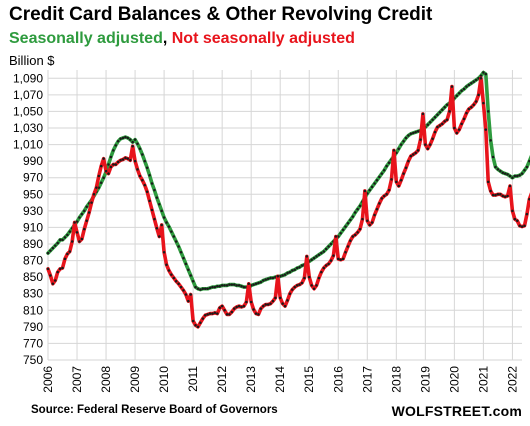 The image size is (530, 426). Describe the element at coordinates (454, 379) in the screenshot. I see `x-tick-label: 2020` at that location.